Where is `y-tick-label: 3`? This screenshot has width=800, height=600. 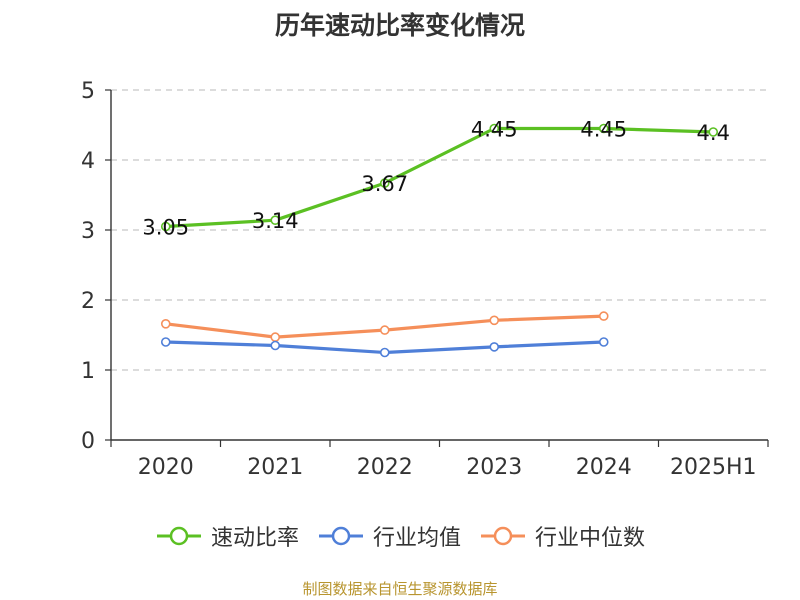 y-tick-label: 3 is located at coordinates (88, 231).